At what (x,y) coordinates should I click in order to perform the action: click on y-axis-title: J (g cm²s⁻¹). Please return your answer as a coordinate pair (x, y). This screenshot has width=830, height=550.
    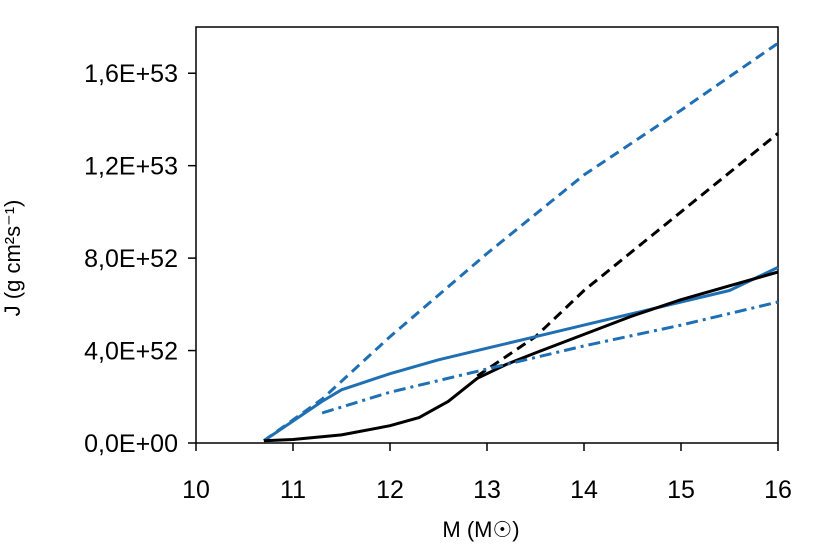
    Looking at the image, I should click on (12, 258).